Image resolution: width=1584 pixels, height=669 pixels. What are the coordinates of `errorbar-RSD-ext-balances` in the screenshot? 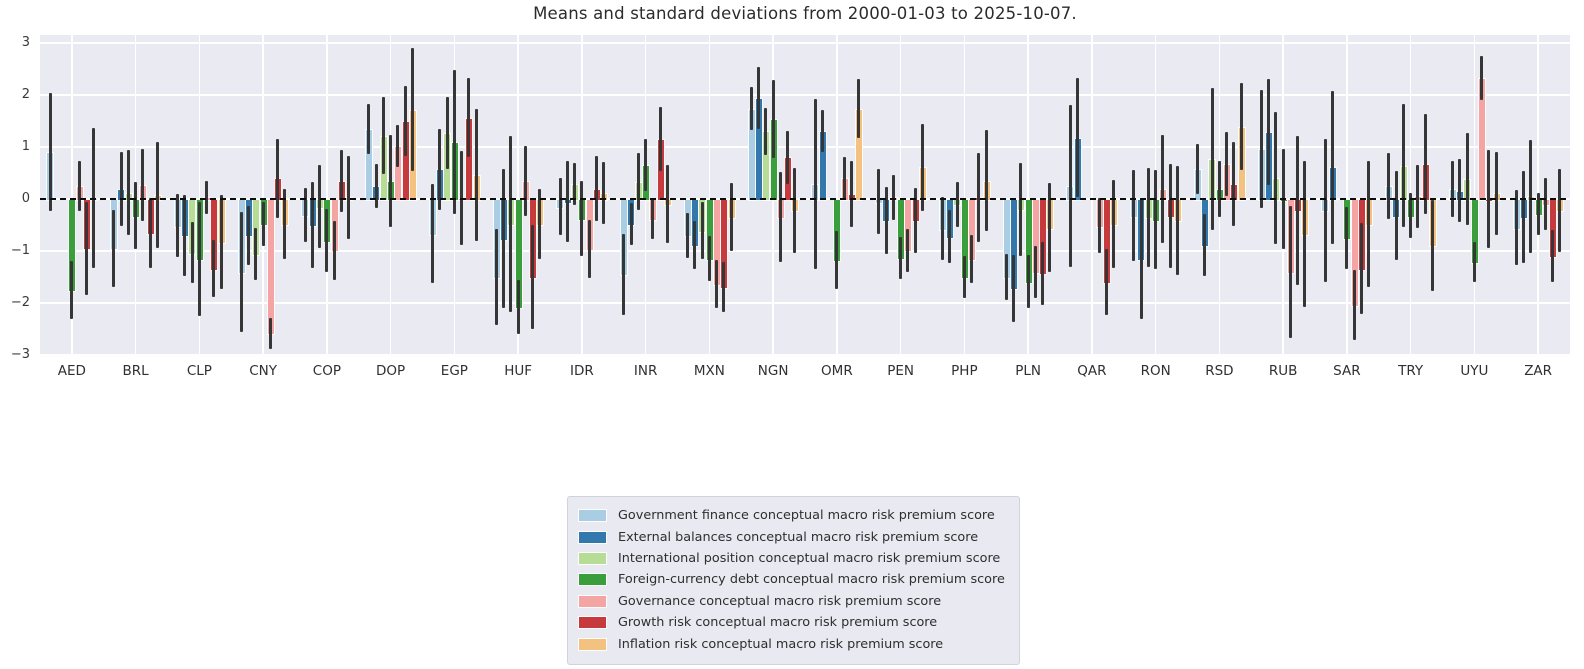 It's located at (1205, 245).